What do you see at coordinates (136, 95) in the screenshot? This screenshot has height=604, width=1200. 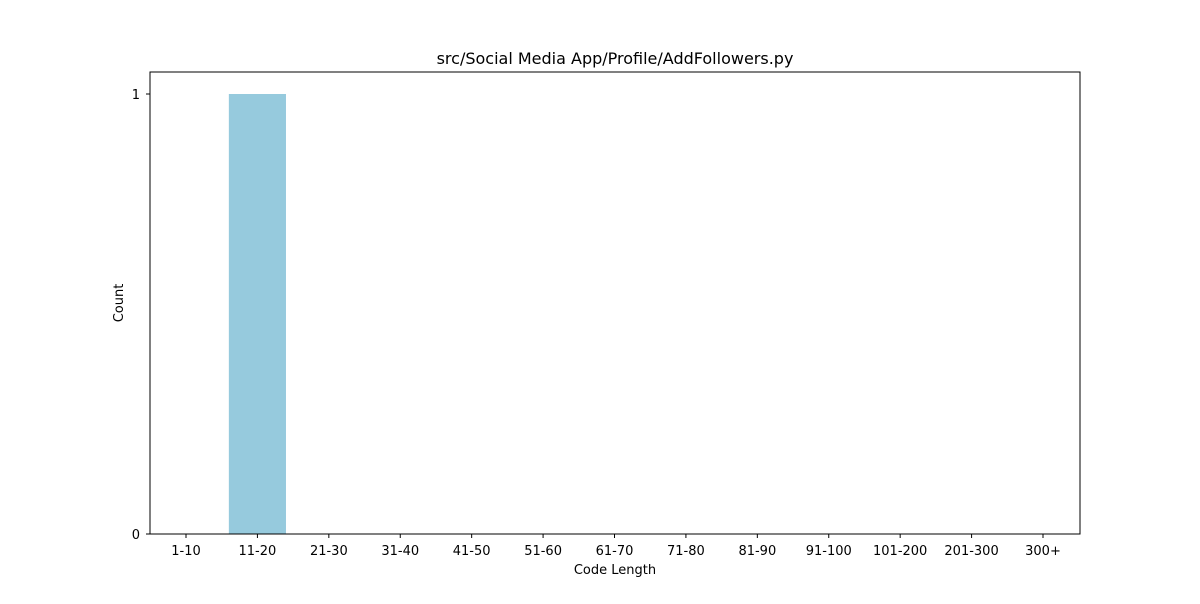 I see `y-tick-label: 1` at bounding box center [136, 95].